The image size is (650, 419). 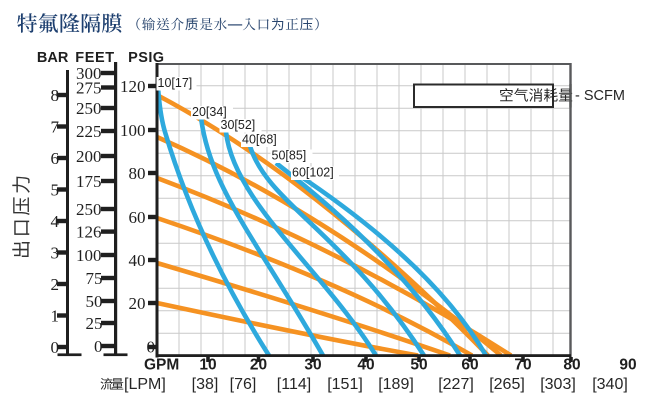 What do you see at coordinates (627, 365) in the screenshot?
I see `svg-text: 90` at bounding box center [627, 365].